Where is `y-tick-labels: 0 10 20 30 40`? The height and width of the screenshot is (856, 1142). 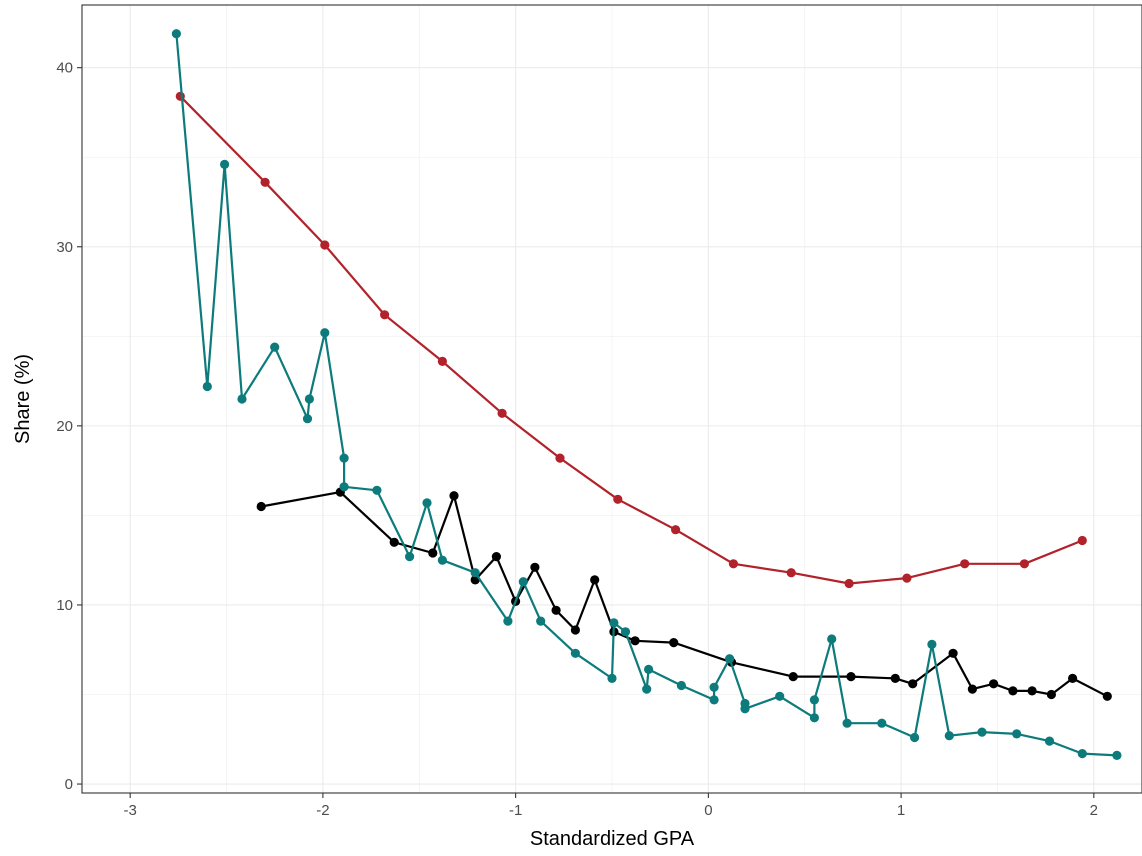 y-tick-labels: 0 10 20 30 40 is located at coordinates (64, 426).